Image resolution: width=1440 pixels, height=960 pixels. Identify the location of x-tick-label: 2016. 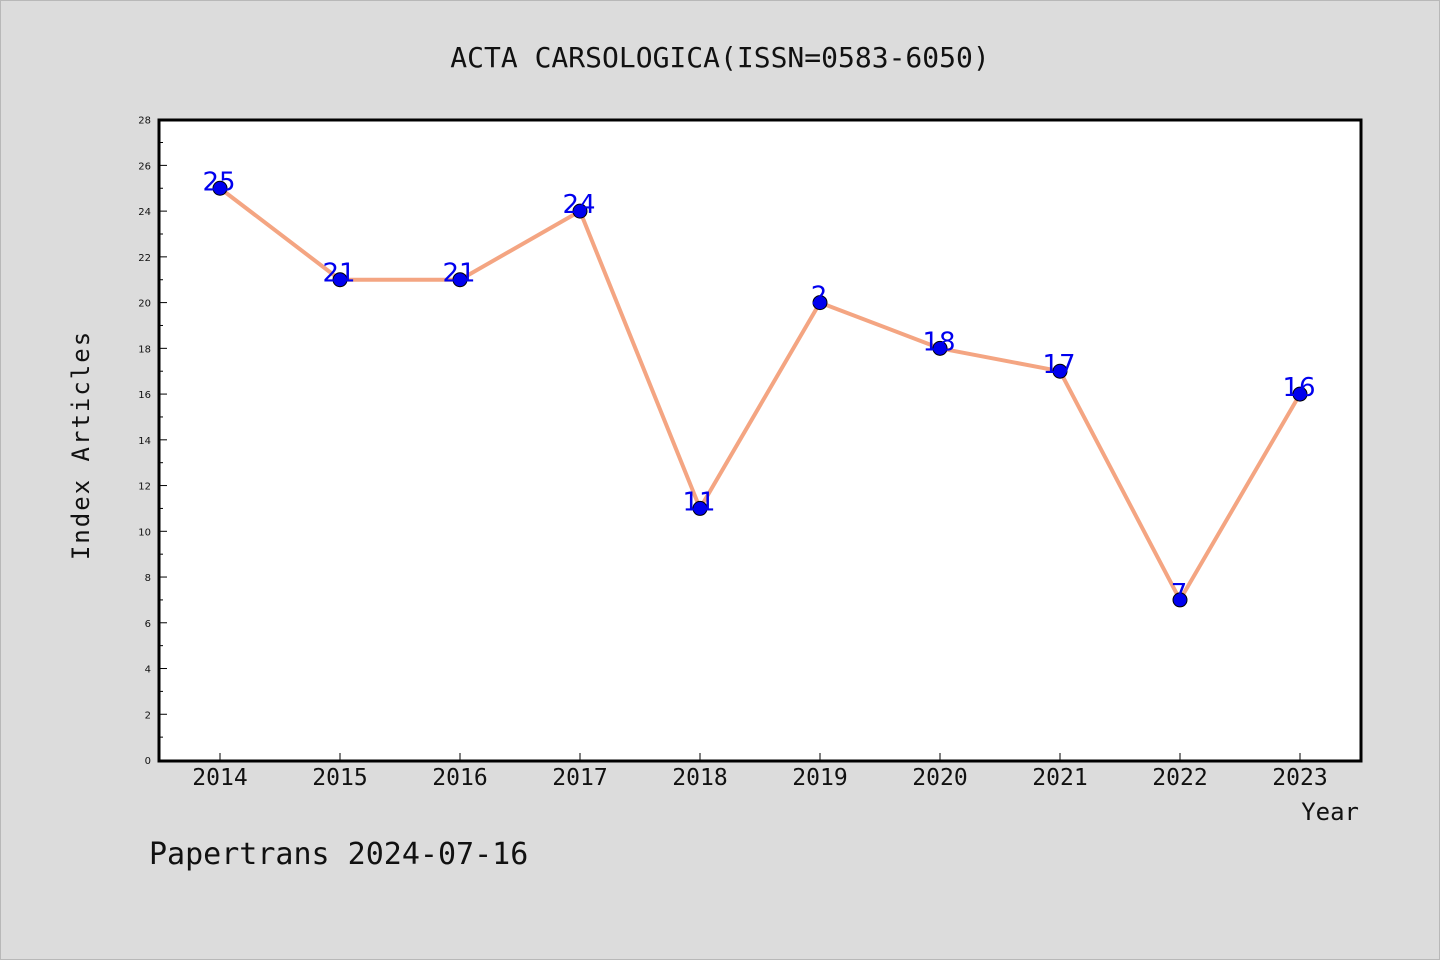
(459, 778).